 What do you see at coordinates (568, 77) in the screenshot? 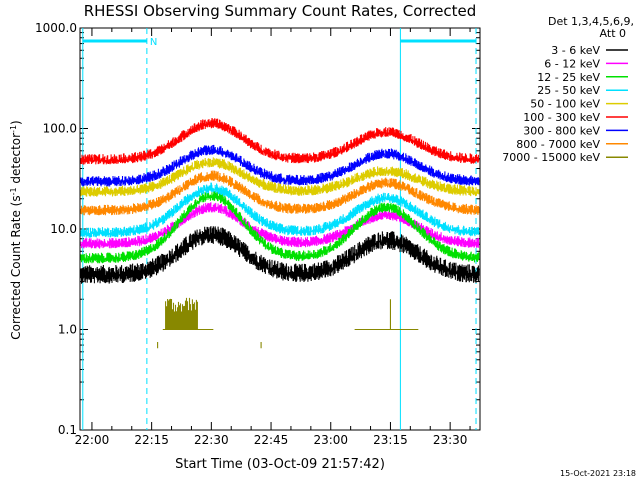
I see `legend-entry: 12 - 25 keV` at bounding box center [568, 77].